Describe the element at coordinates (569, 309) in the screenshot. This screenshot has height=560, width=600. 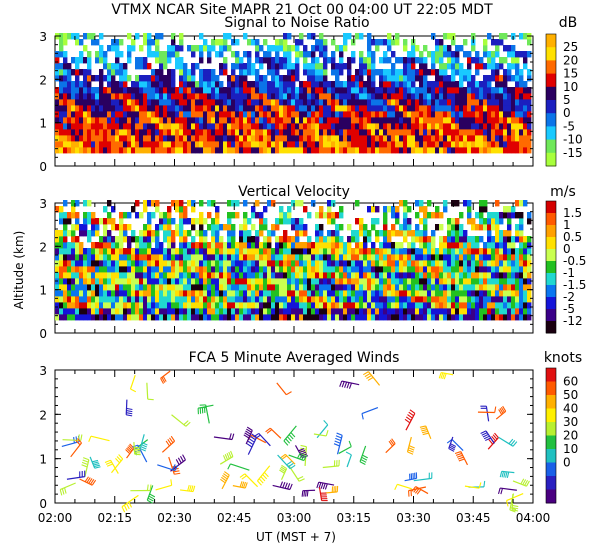
I see `colorbar-label: -5` at that location.